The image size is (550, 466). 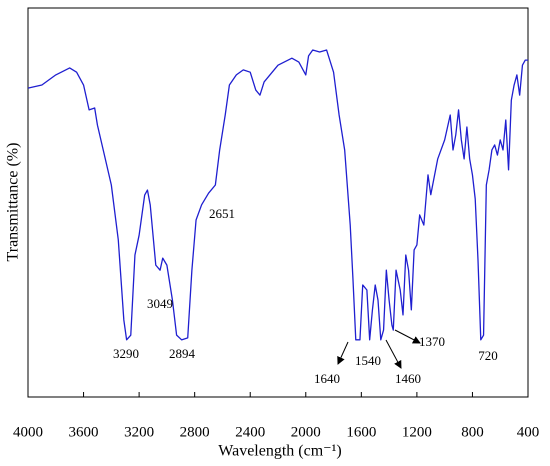 What do you see at coordinates (368, 360) in the screenshot?
I see `peak-label: 1540` at bounding box center [368, 360].